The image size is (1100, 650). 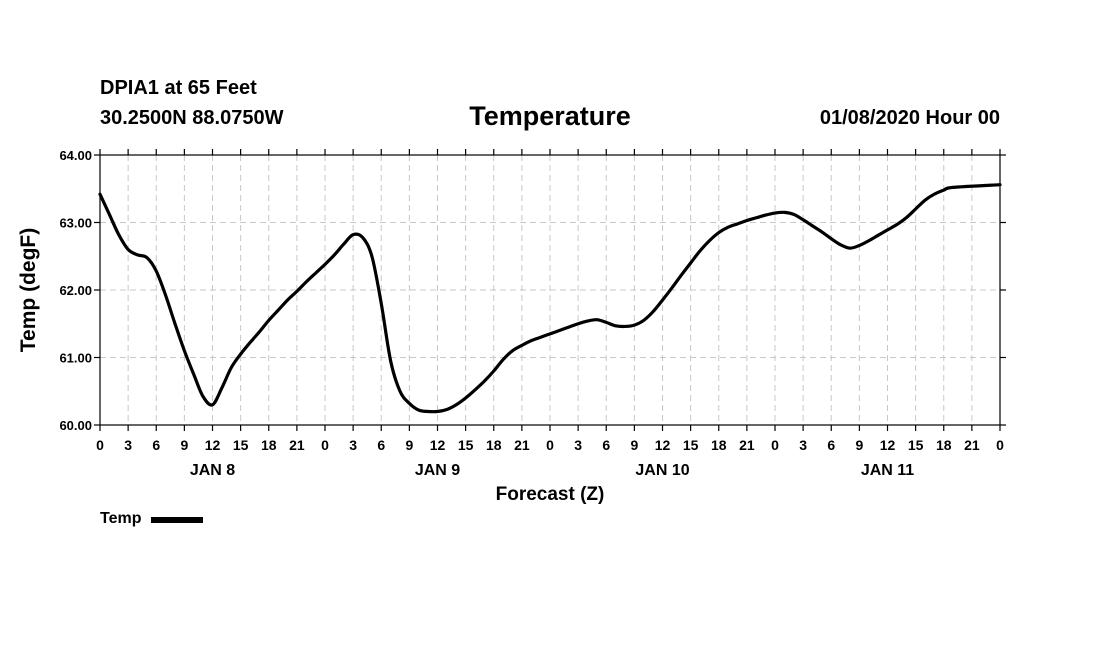 What do you see at coordinates (28, 290) in the screenshot?
I see `y-axis-title: Temp (degF)` at bounding box center [28, 290].